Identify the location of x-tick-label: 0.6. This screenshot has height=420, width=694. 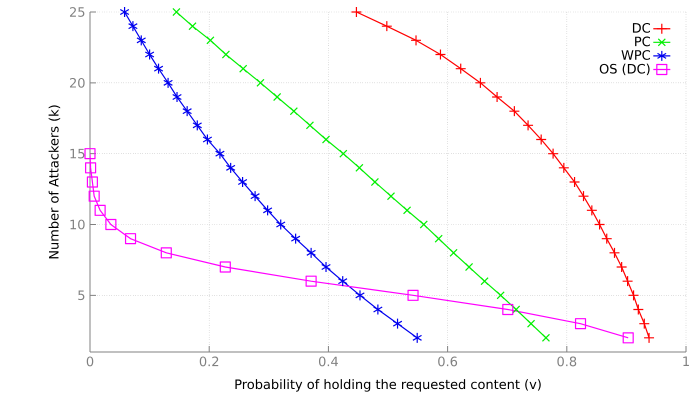
(448, 361).